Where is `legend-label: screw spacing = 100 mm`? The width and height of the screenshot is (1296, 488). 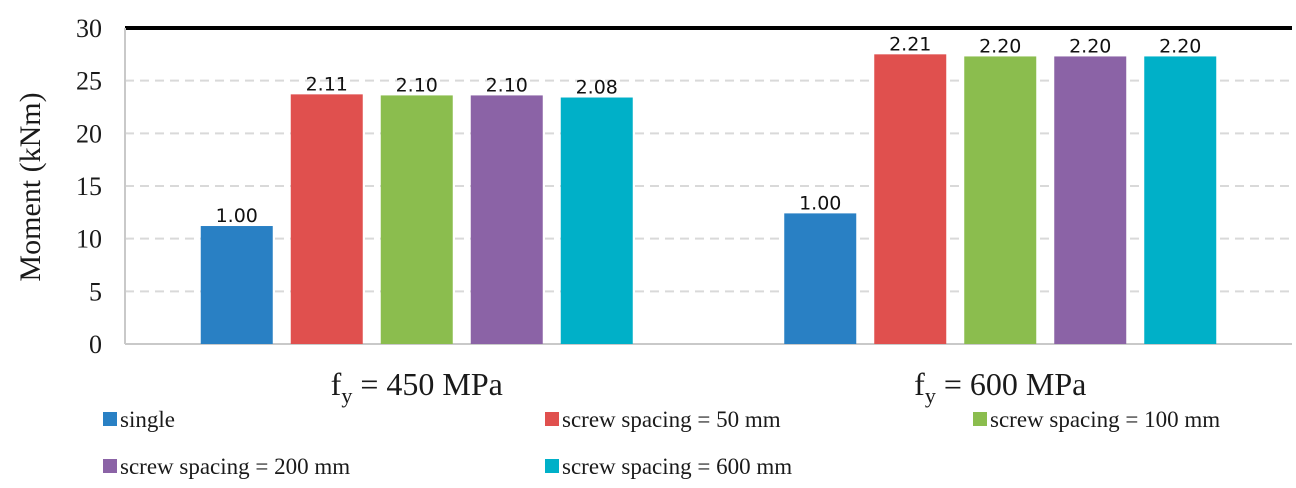
legend-label: screw spacing = 100 mm is located at coordinates (1105, 419).